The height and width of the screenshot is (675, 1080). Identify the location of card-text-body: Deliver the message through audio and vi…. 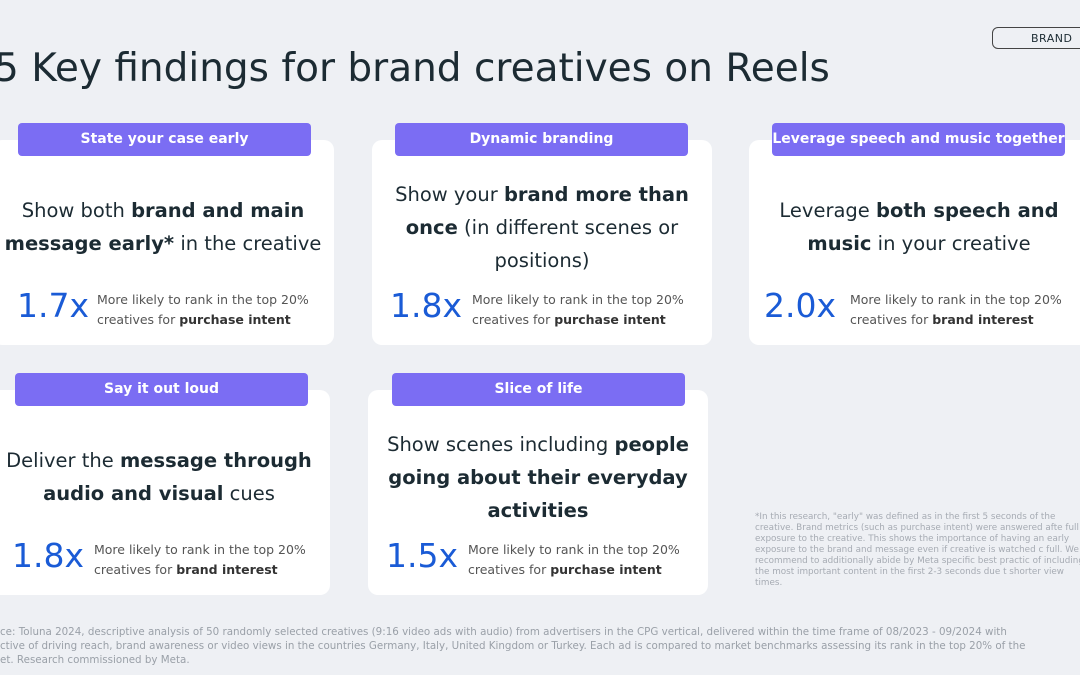
(160, 477).